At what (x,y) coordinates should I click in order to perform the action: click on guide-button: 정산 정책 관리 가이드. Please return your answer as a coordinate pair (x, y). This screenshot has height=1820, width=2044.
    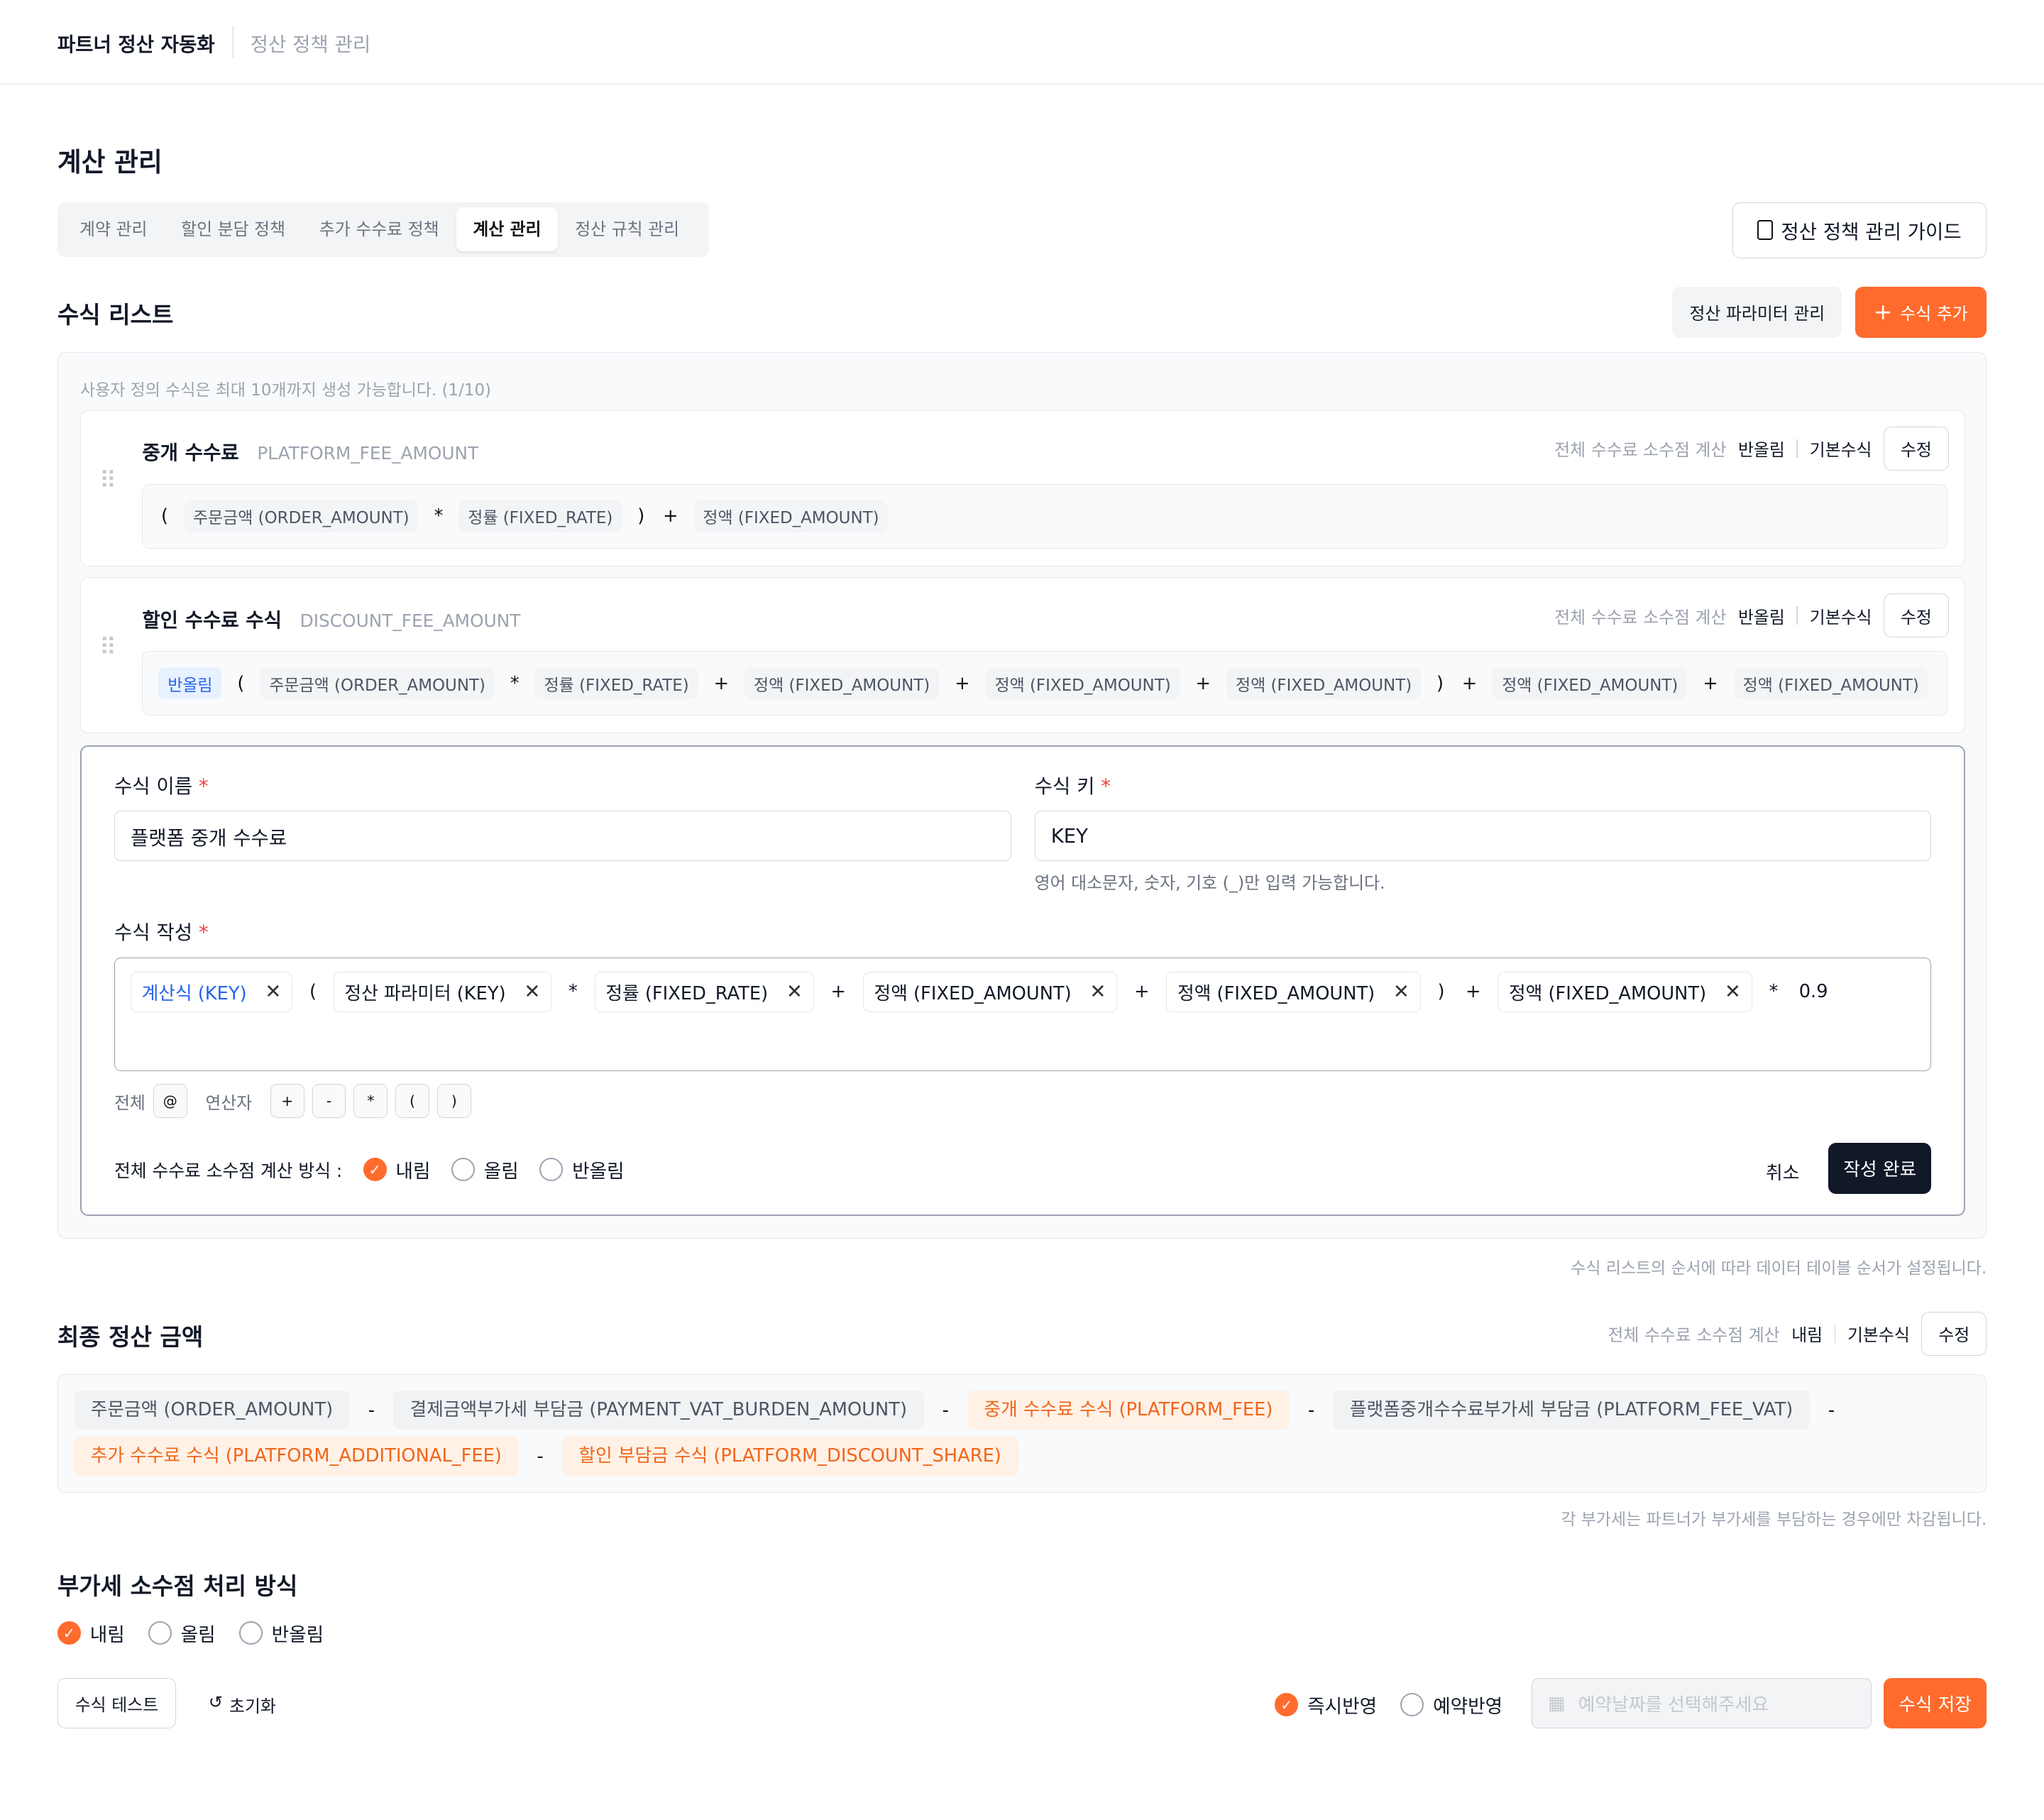
    Looking at the image, I should click on (1859, 230).